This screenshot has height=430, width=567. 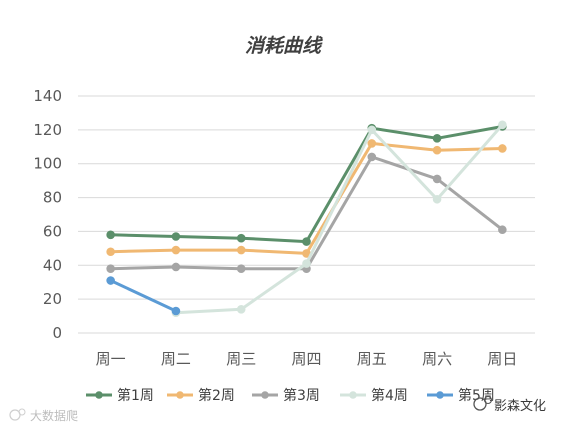 What do you see at coordinates (480, 404) in the screenshot?
I see `watermark-right-icon` at bounding box center [480, 404].